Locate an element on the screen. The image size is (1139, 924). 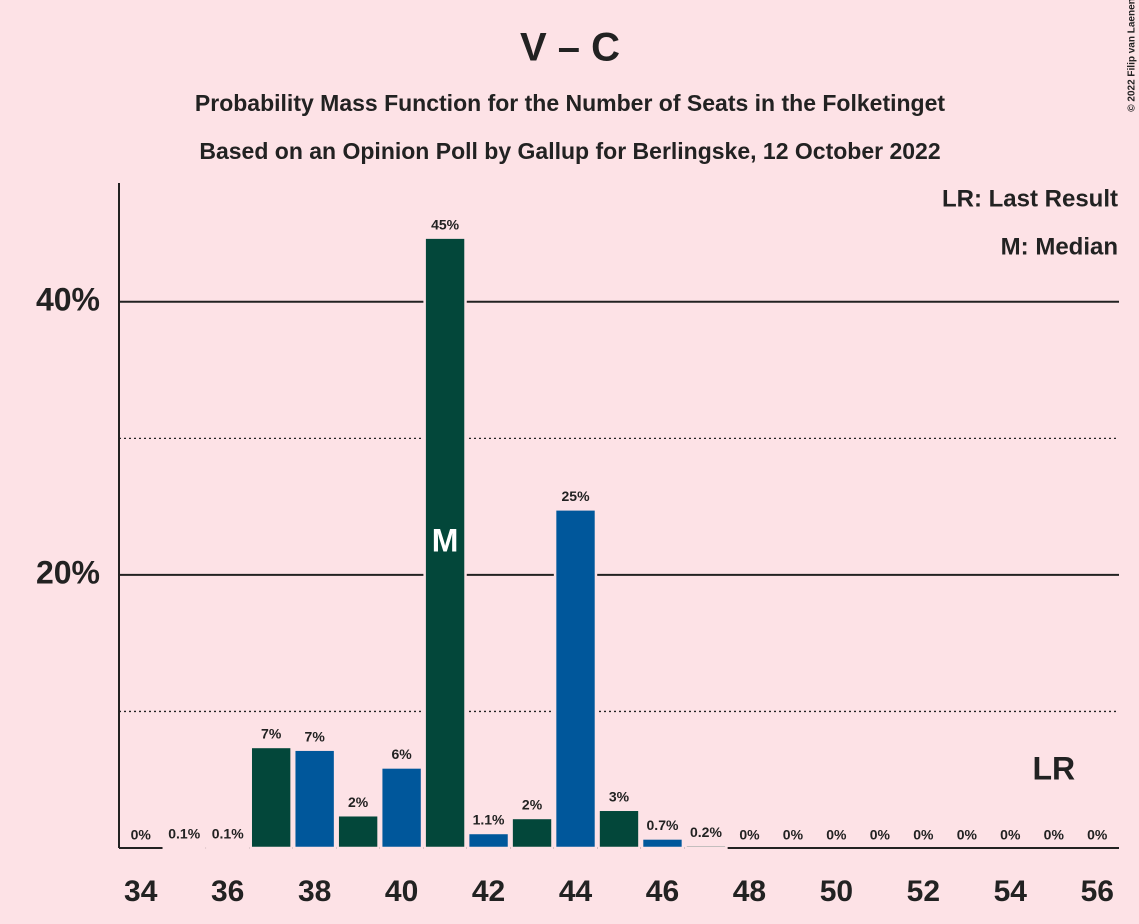
median-marker: M is located at coordinates (445, 540).